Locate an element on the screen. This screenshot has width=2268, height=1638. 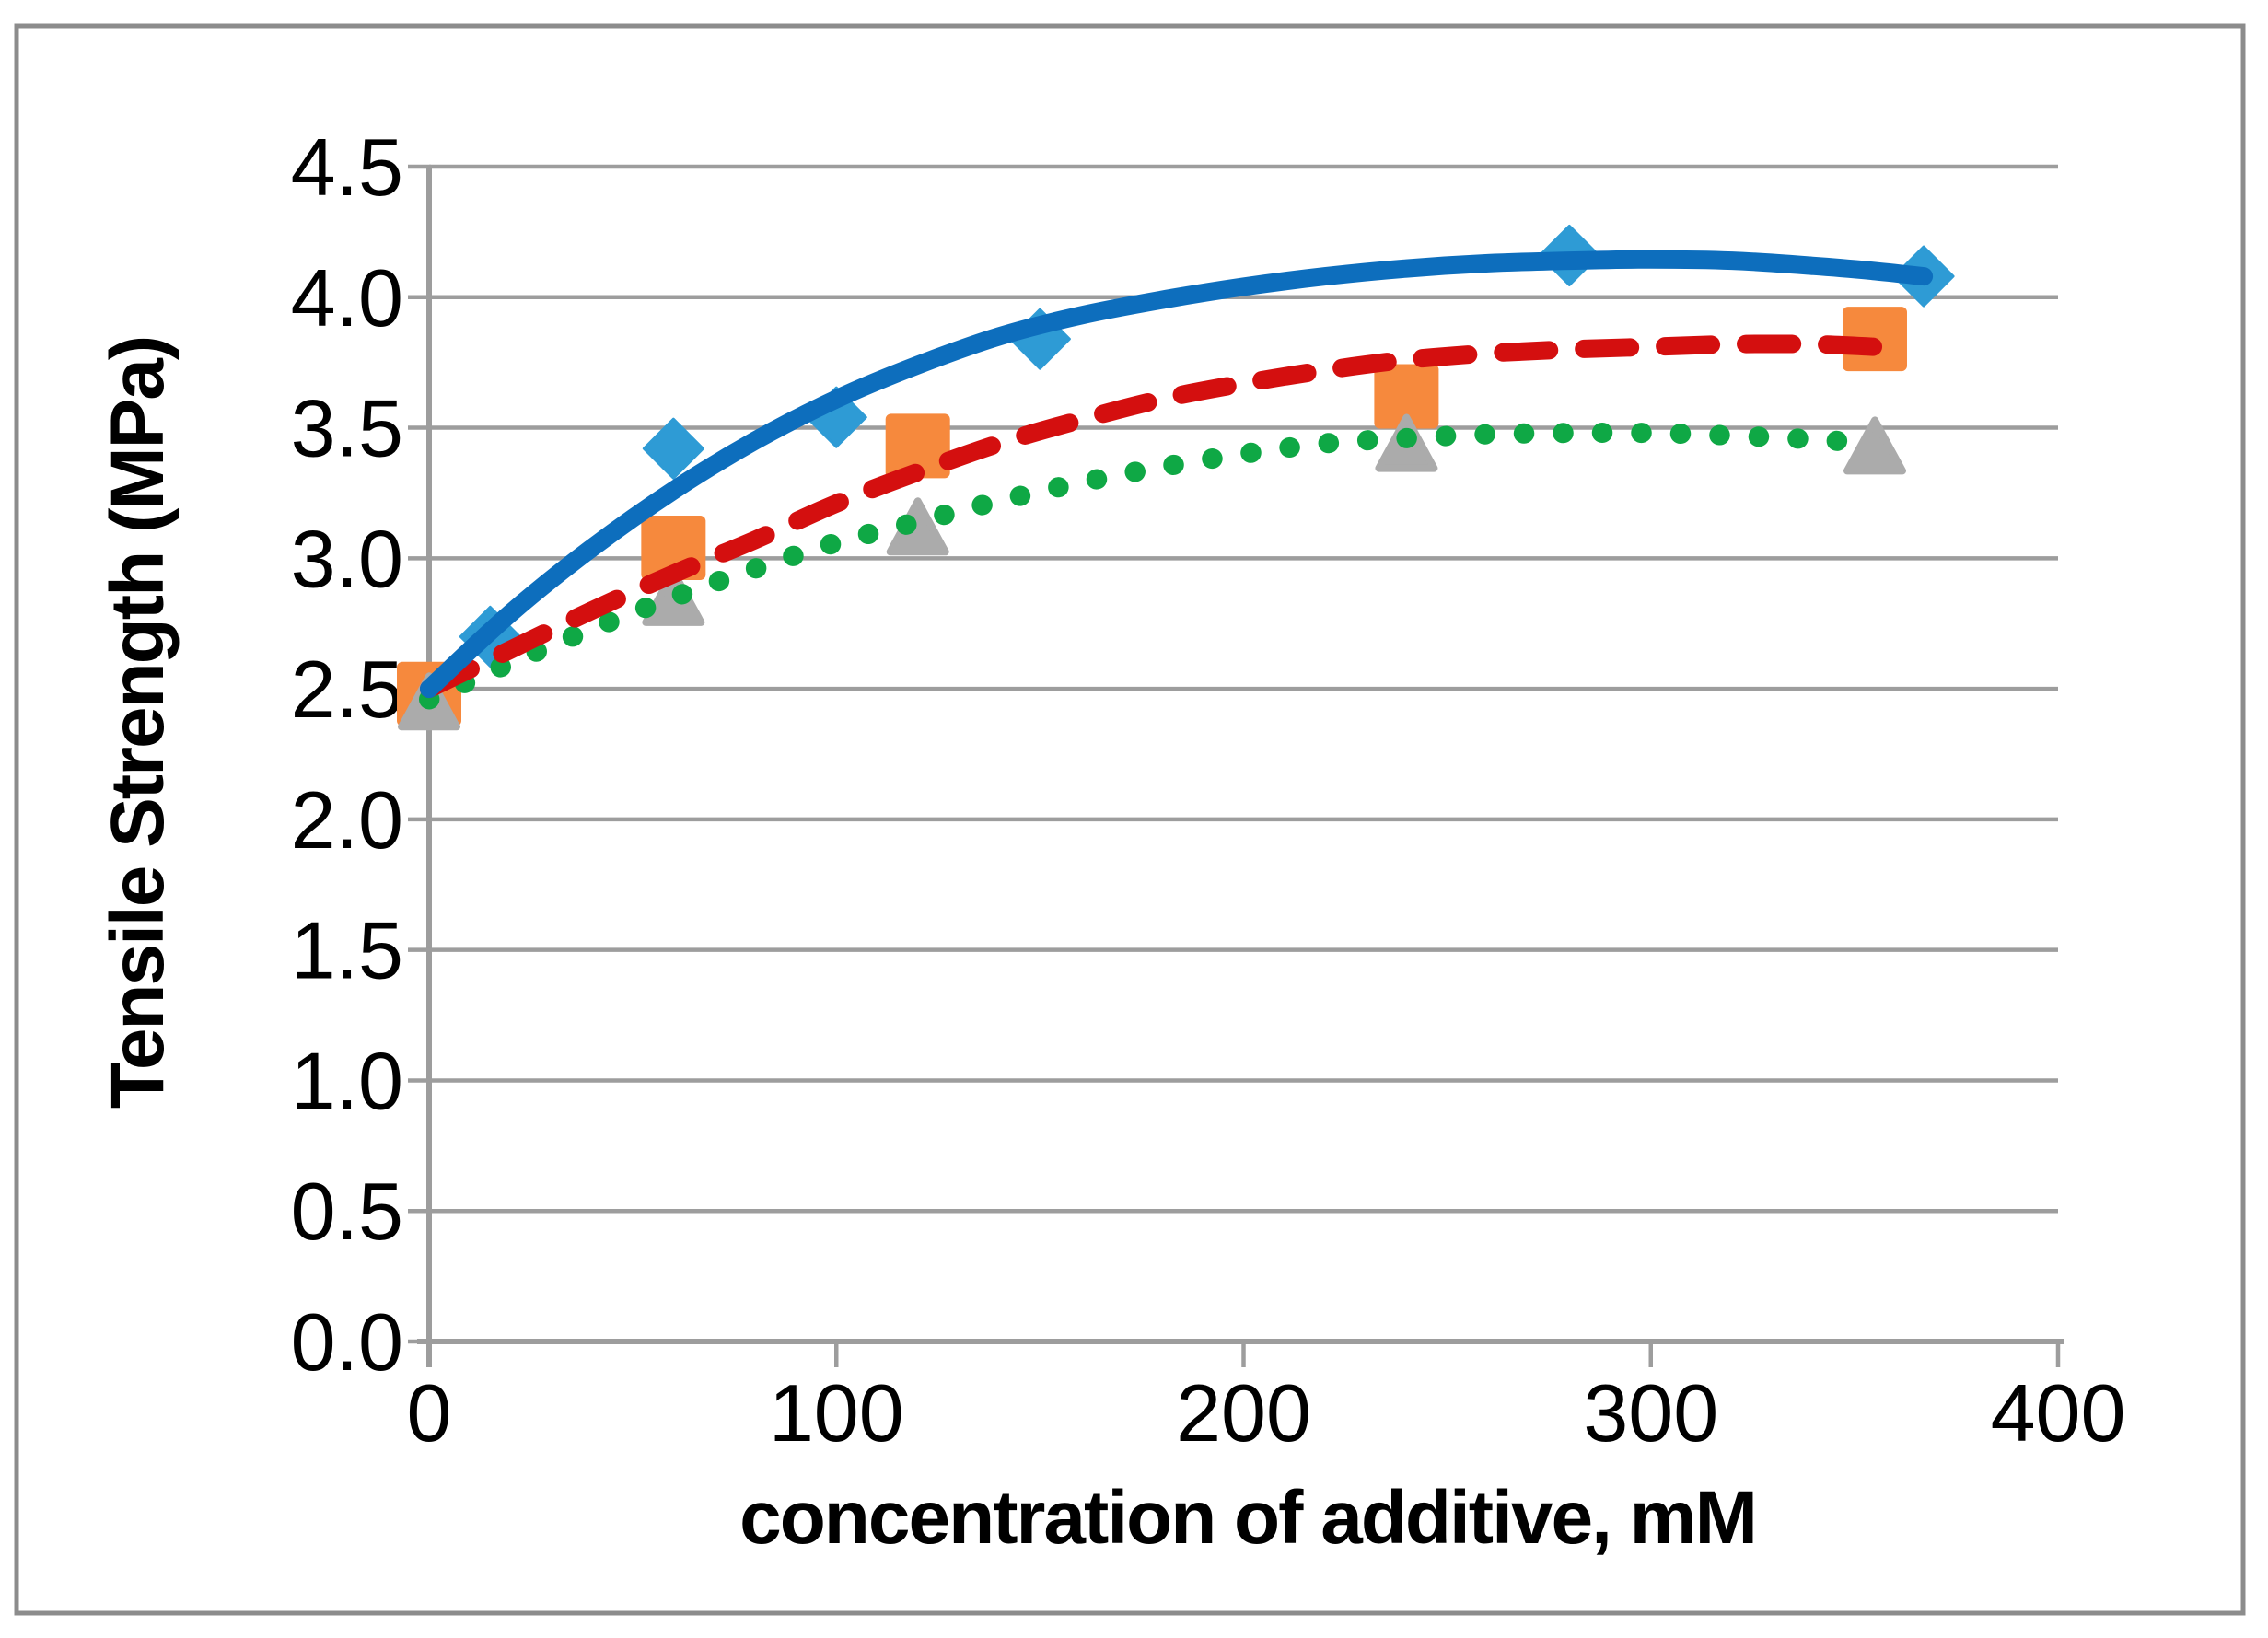
y-tick-label: 2.5 is located at coordinates (347, 689).